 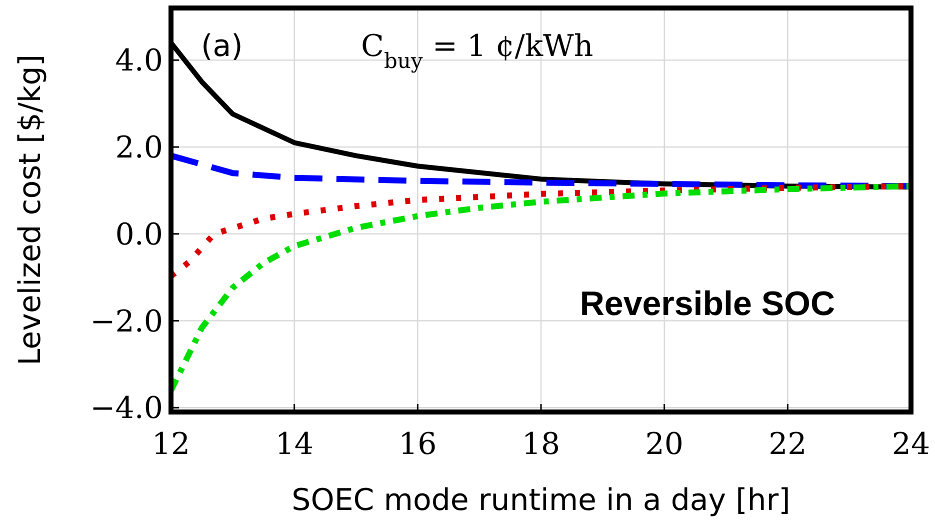 I want to click on annotation: C$_{buy}$ = 1 ¢/kWh, so click(x=477, y=51).